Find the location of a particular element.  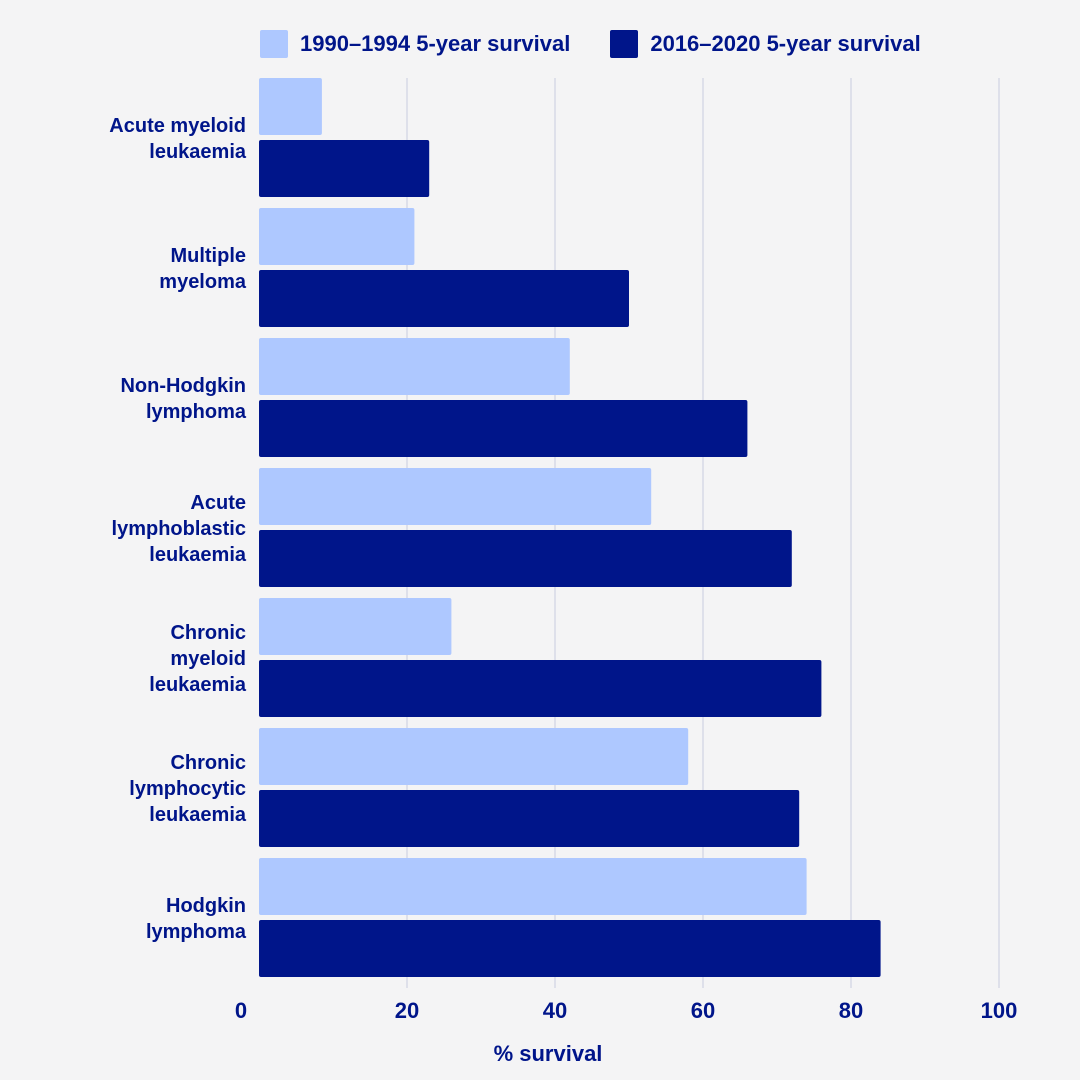

category-label-line: lymphoblastic is located at coordinates (179, 529).